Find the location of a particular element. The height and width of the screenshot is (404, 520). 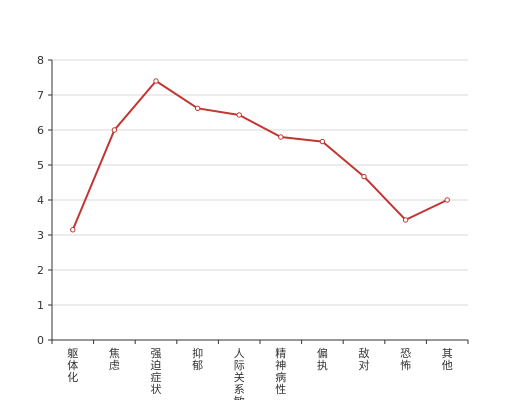

y-tick-label: 4 is located at coordinates (40, 200).